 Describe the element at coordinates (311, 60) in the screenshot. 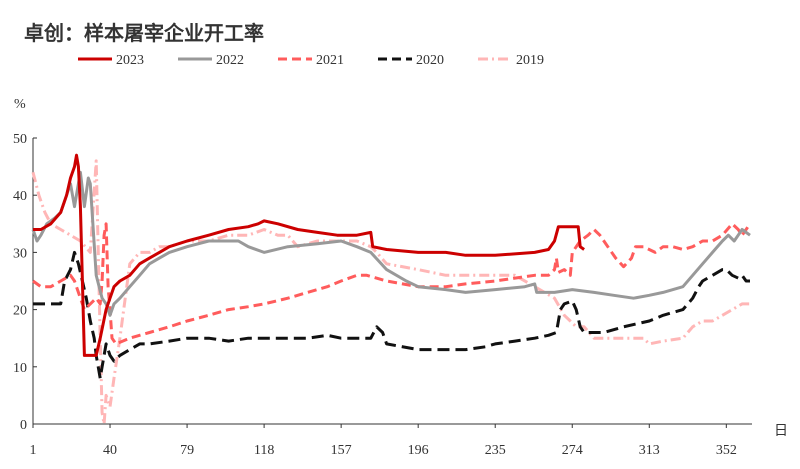

I see `legend: 2023 2022 2021 2020 2019` at that location.